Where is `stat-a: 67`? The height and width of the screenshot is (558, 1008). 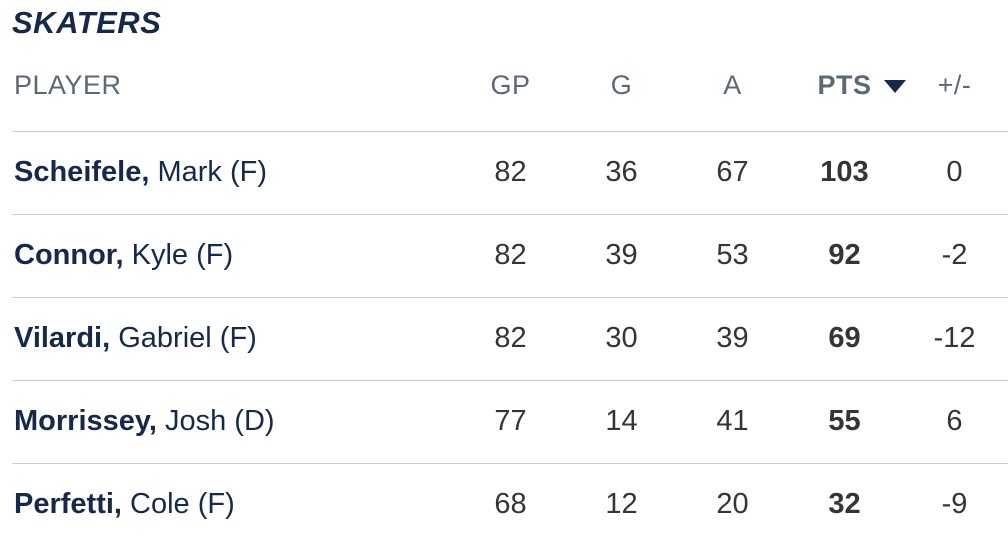
stat-a: 67 is located at coordinates (732, 173).